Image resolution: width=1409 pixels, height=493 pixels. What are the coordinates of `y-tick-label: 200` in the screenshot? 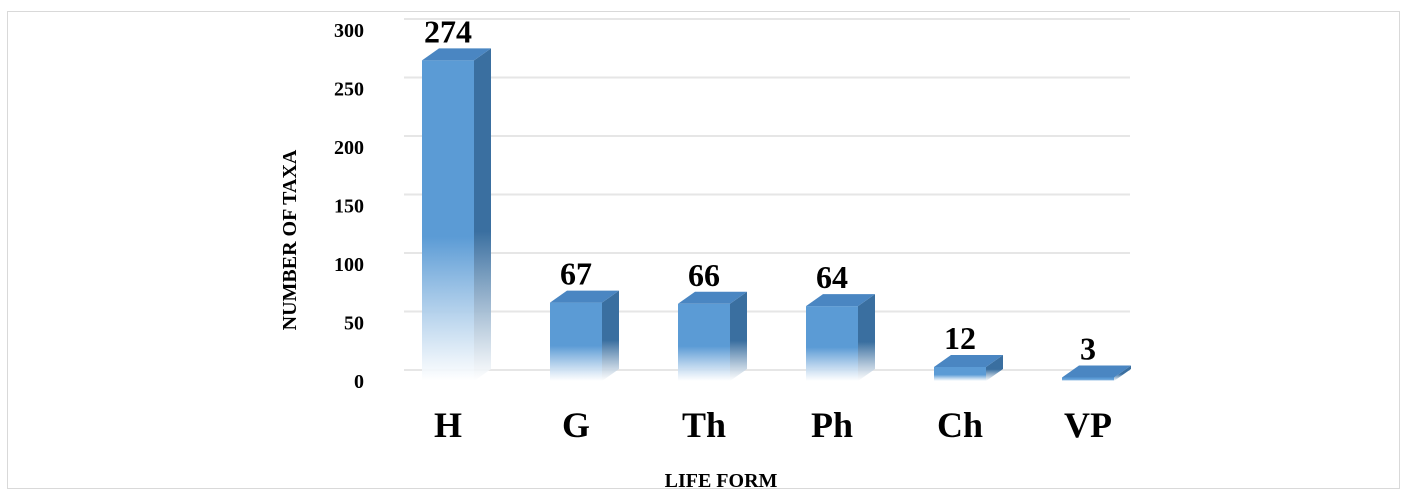 It's located at (349, 148).